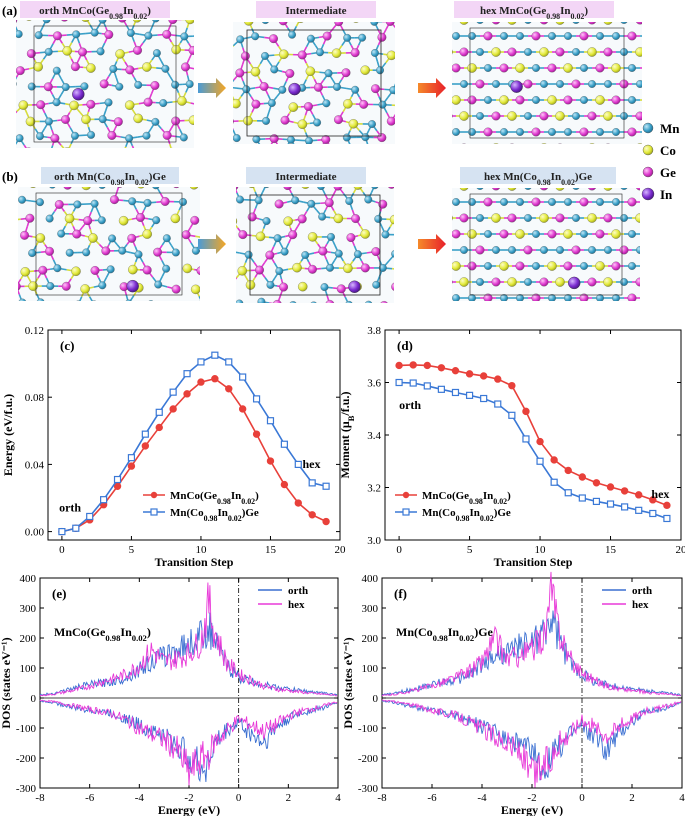 This screenshot has height=816, width=685. I want to click on panel-label-f: (f), so click(400, 593).